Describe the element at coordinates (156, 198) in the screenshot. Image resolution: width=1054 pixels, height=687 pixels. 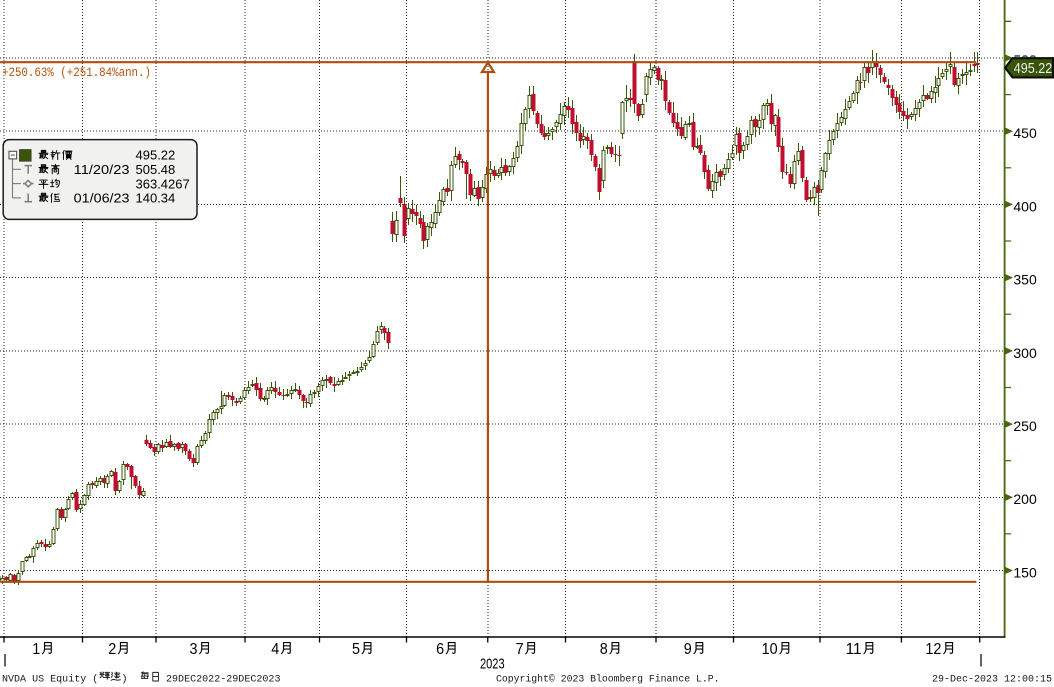
I see `svg-text: 140.34` at that location.